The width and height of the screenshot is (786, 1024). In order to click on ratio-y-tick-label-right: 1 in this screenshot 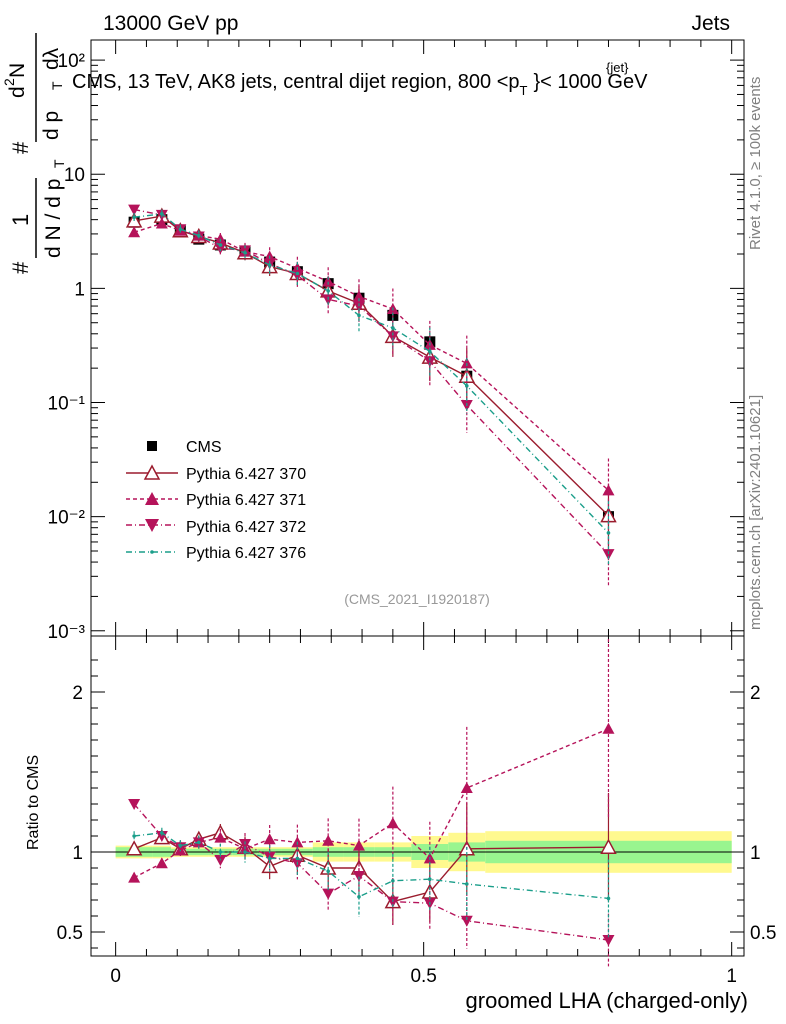, I will do `click(755, 853)`.